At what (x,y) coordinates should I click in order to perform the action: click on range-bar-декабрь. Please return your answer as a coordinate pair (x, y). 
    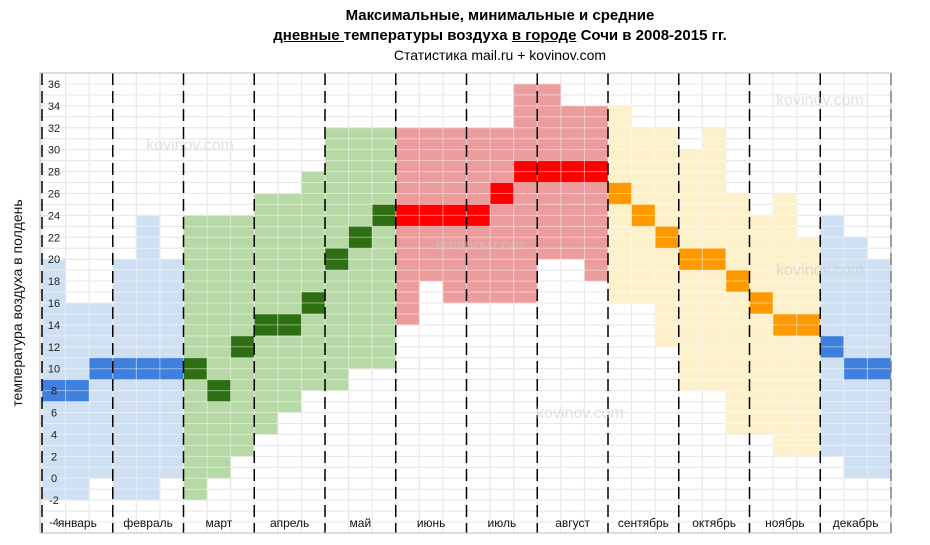
    Looking at the image, I should click on (832, 336).